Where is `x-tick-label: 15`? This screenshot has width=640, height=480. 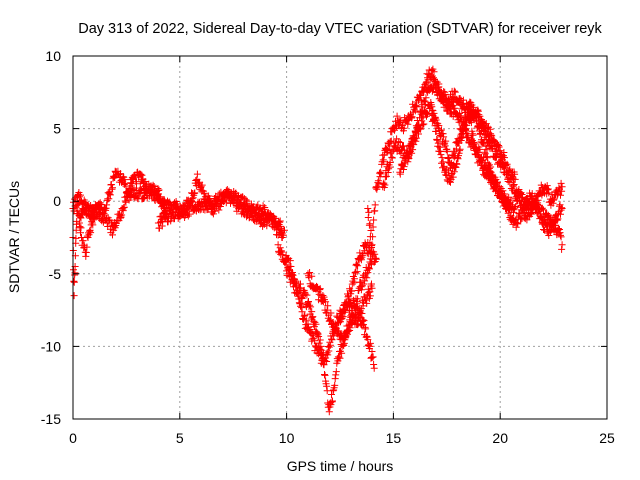
x-tick-label: 15 is located at coordinates (394, 438).